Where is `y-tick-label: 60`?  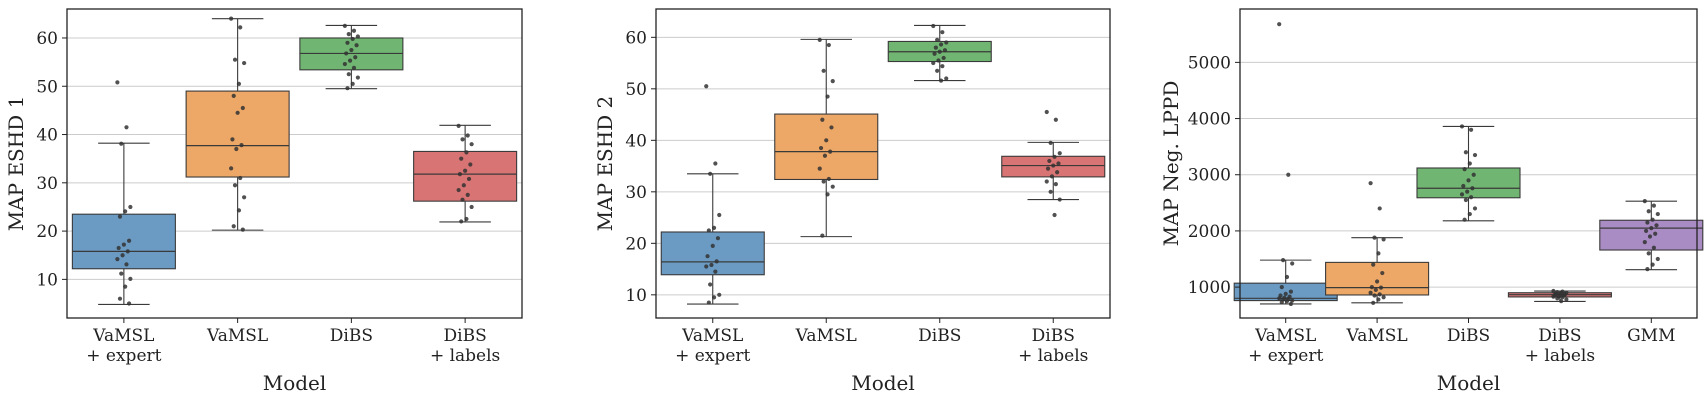 y-tick-label: 60 is located at coordinates (636, 38).